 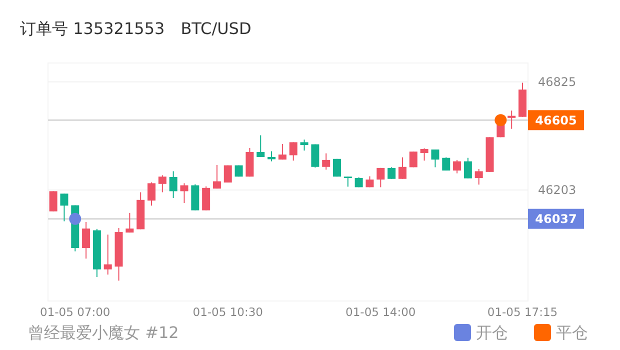 What do you see at coordinates (381, 312) in the screenshot?
I see `x-tick-label: 01-05 14:00` at bounding box center [381, 312].